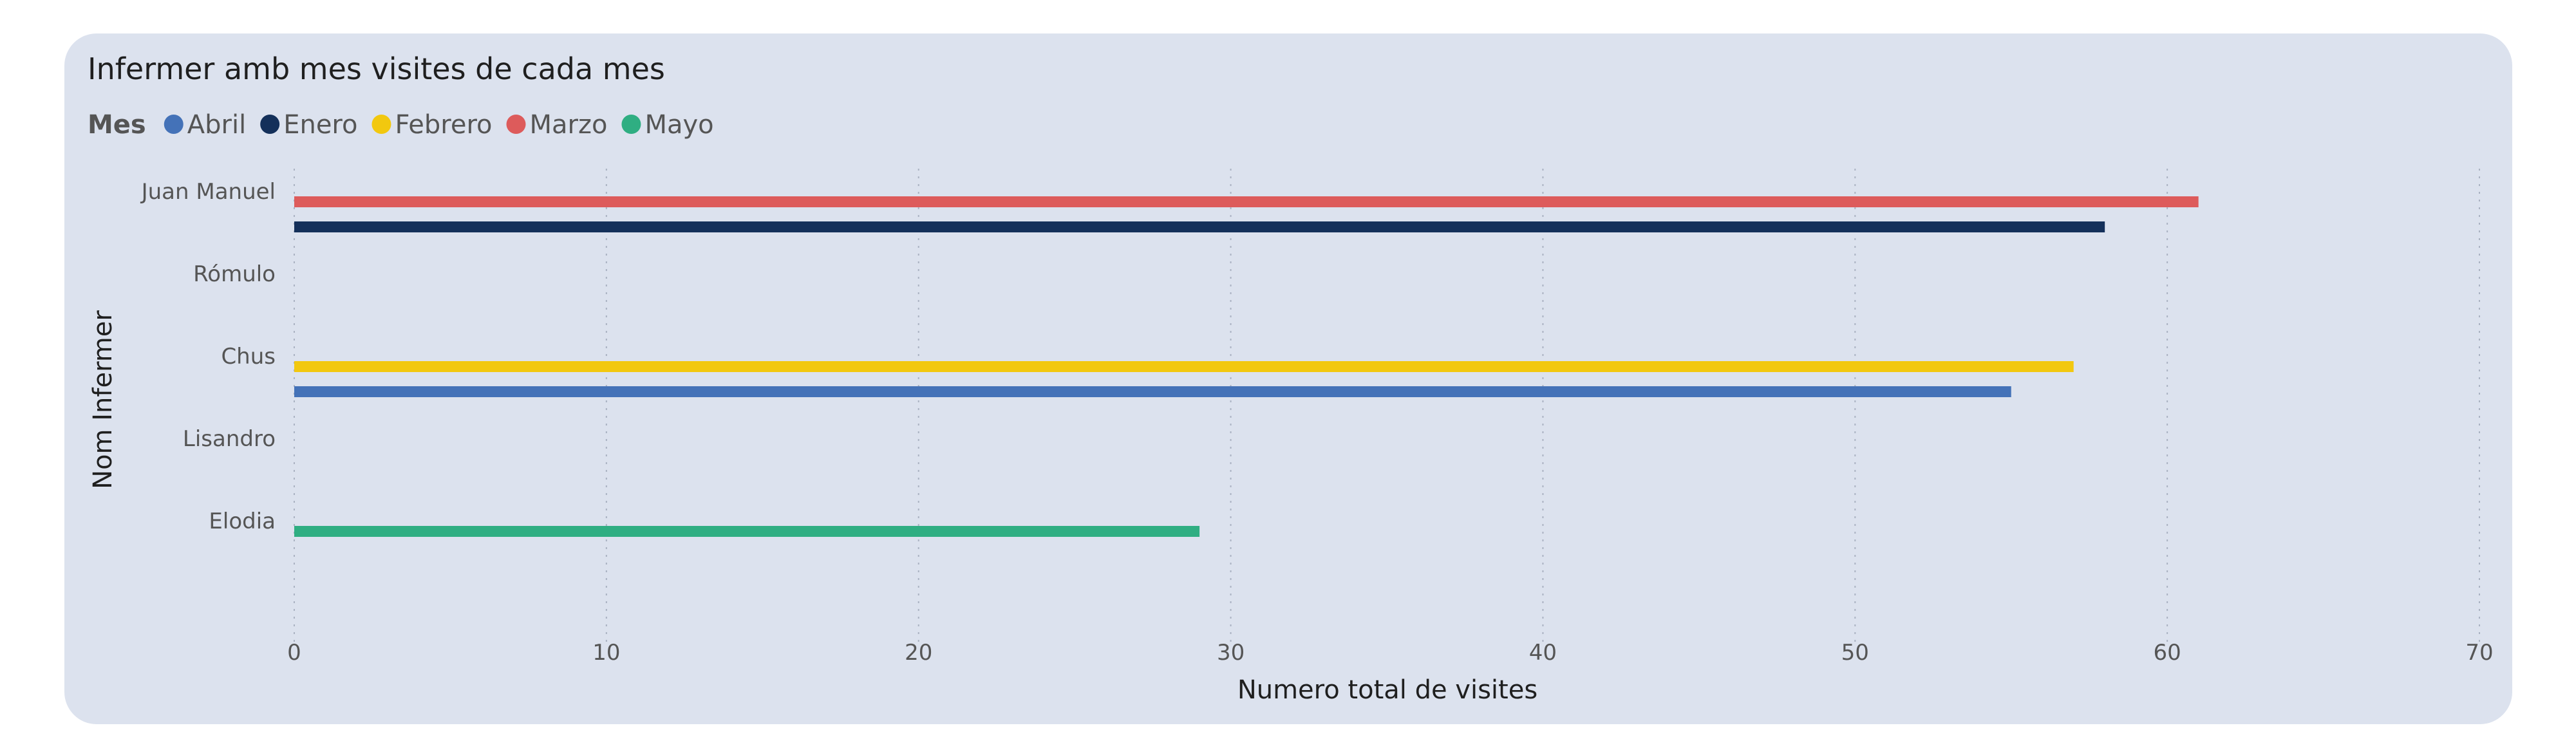 The width and height of the screenshot is (2576, 748). I want to click on bar-lisandro-abril, so click(1152, 391).